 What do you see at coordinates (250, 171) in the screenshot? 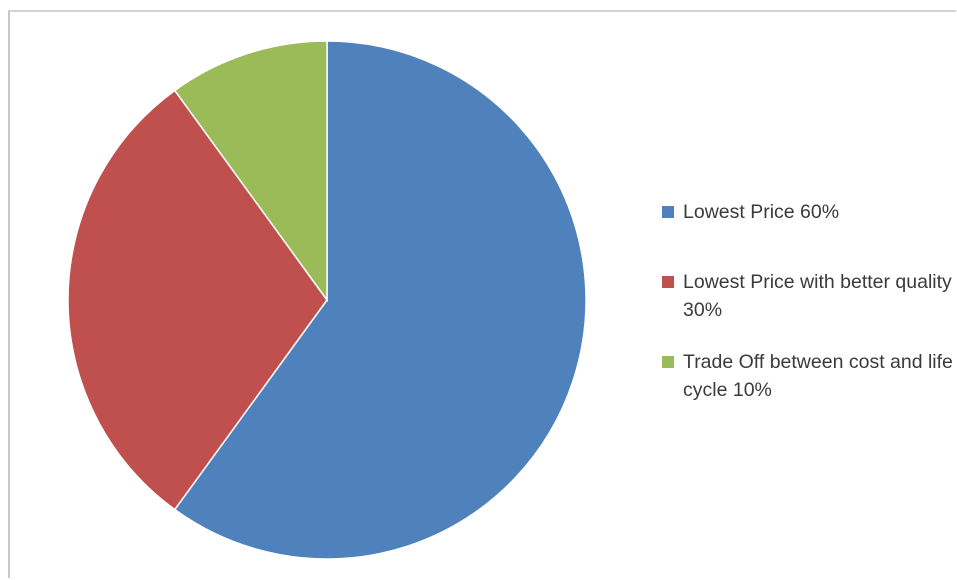
I see `pie-slice-trade-off` at bounding box center [250, 171].